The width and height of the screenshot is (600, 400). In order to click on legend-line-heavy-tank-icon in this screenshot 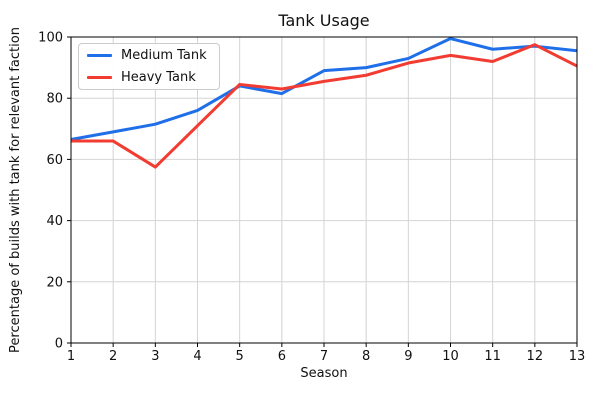, I will do `click(99, 77)`.